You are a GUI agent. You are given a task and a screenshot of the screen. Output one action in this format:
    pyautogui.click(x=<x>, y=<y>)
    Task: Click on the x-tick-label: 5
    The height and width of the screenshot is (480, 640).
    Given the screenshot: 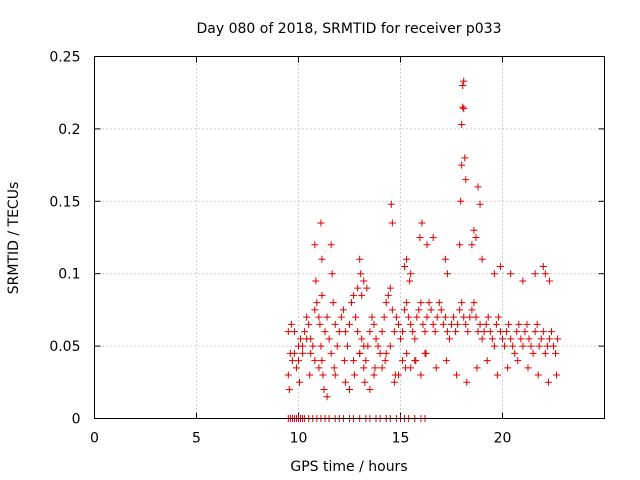 What is the action you would take?
    pyautogui.click(x=196, y=439)
    